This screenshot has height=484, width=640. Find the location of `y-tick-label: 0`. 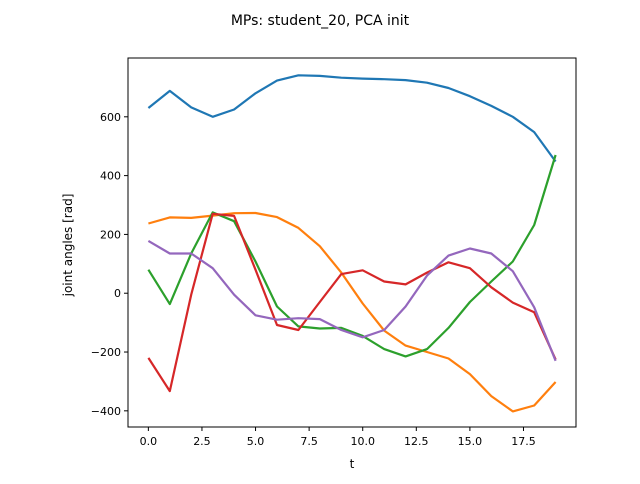

y-tick-label: 0 is located at coordinates (117, 293).